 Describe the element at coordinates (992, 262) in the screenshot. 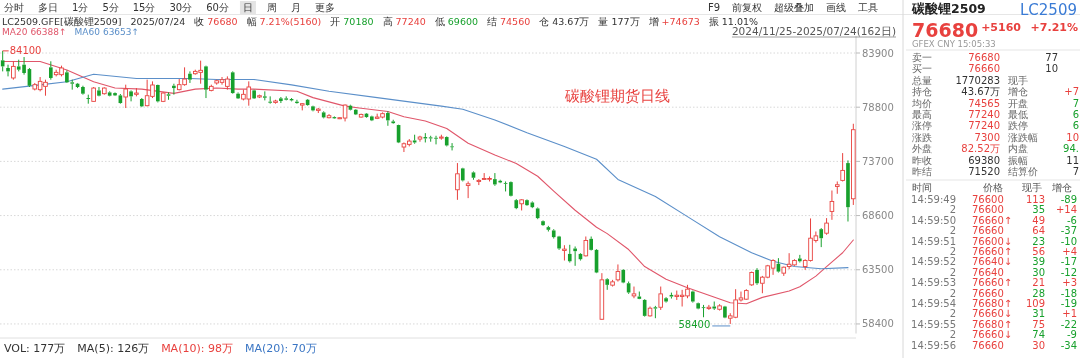

I see `text: 76640↓` at that location.